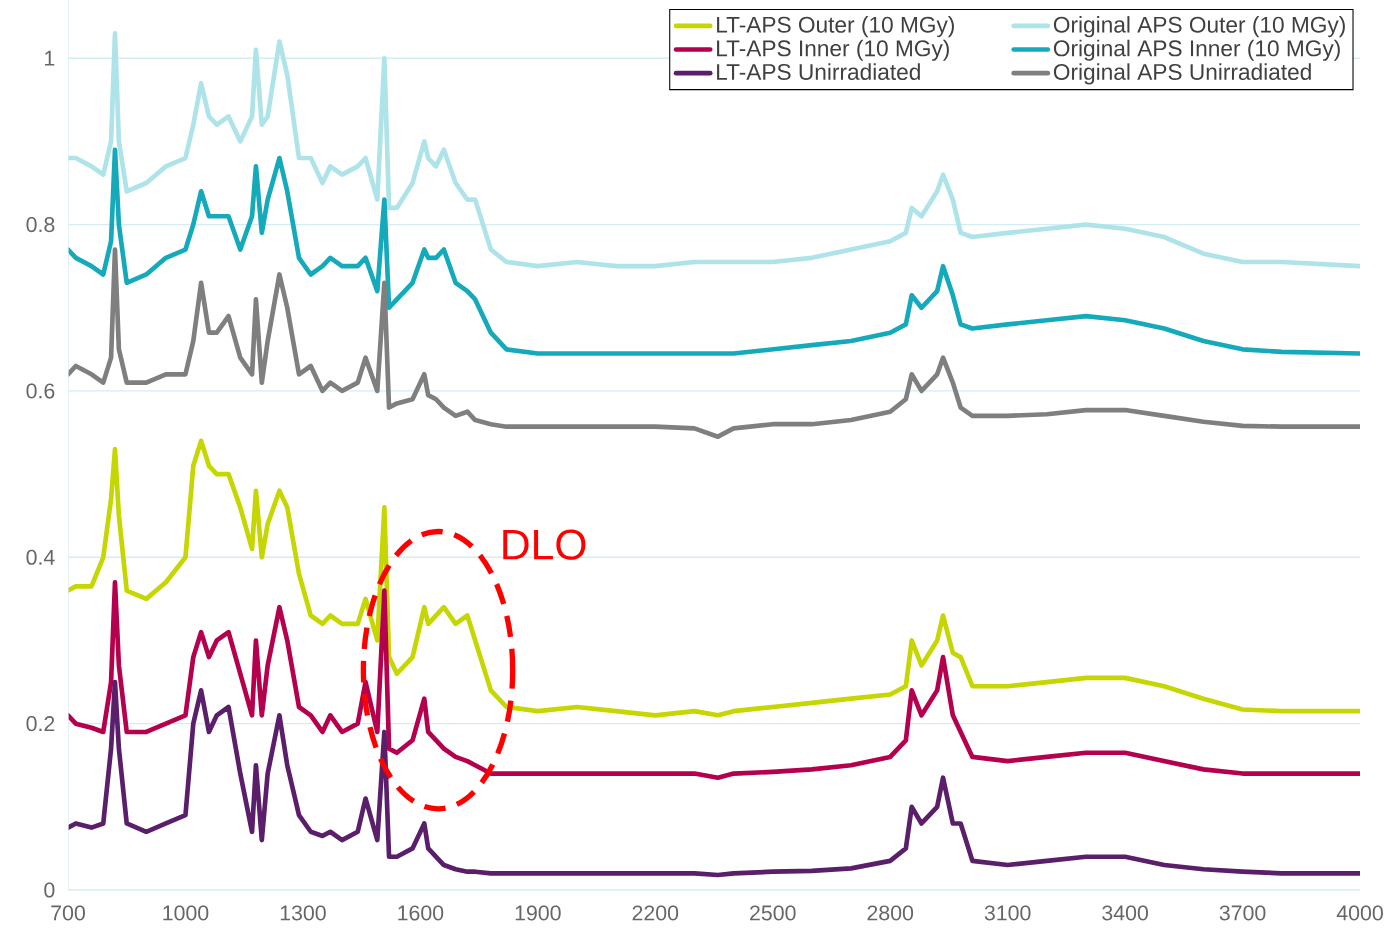  Describe the element at coordinates (303, 913) in the screenshot. I see `x-tick-label: 1300` at that location.